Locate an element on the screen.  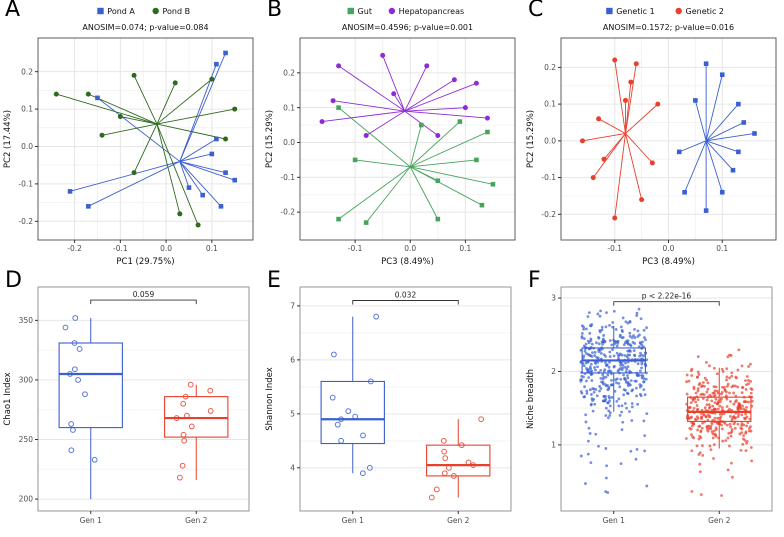
svg-text: Pond B is located at coordinates (177, 11).